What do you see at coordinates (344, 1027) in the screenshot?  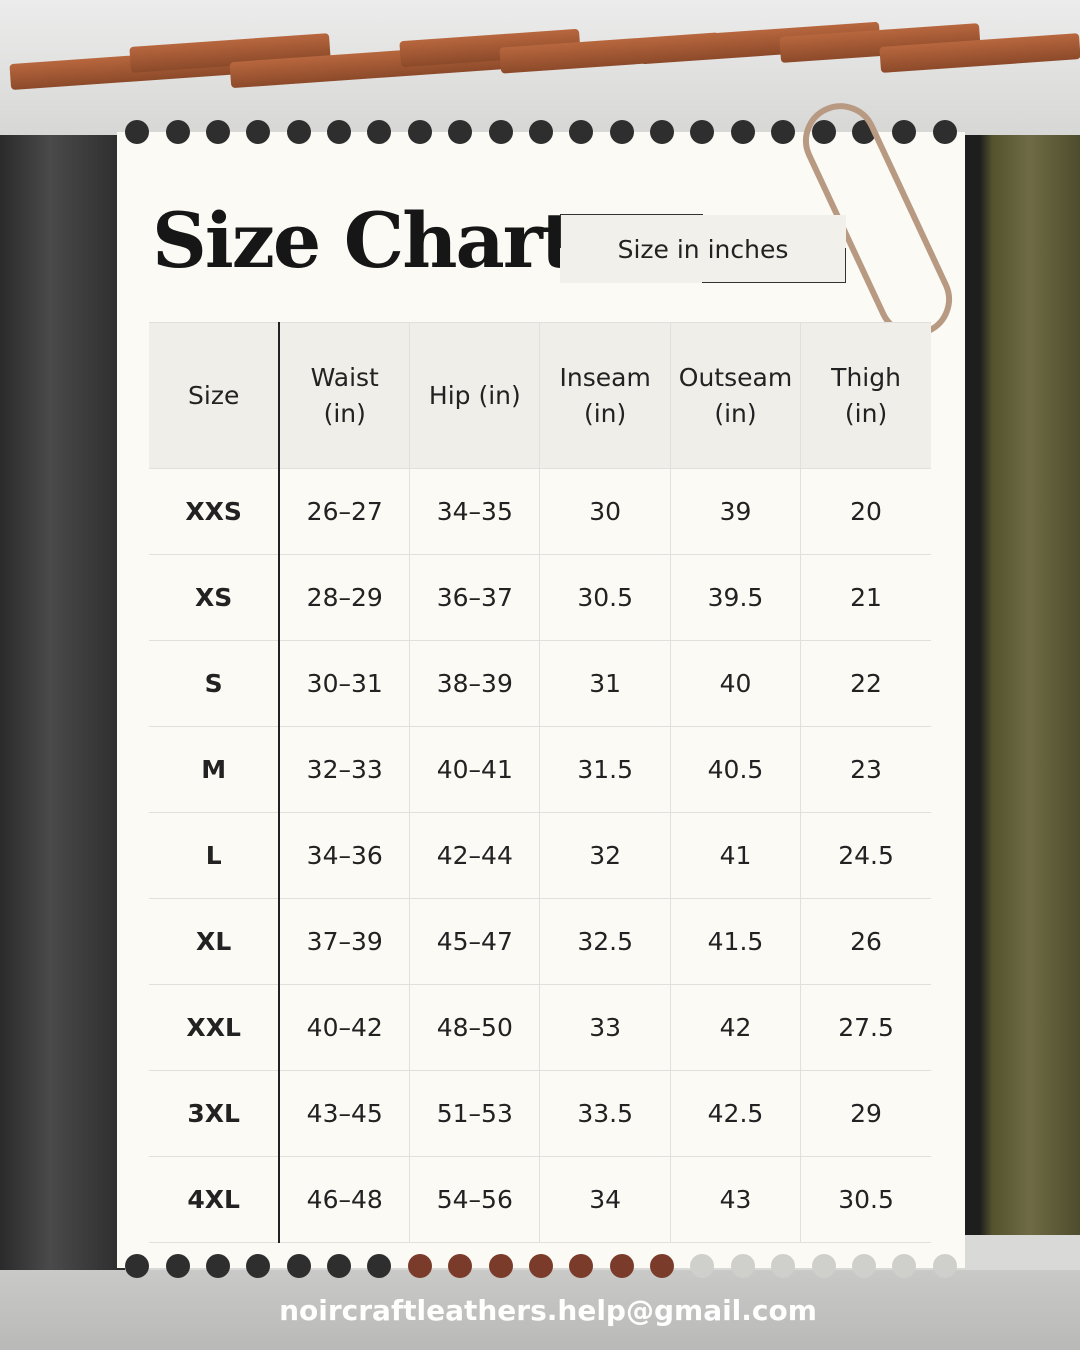 I see `measurement-cell: 40–42` at bounding box center [344, 1027].